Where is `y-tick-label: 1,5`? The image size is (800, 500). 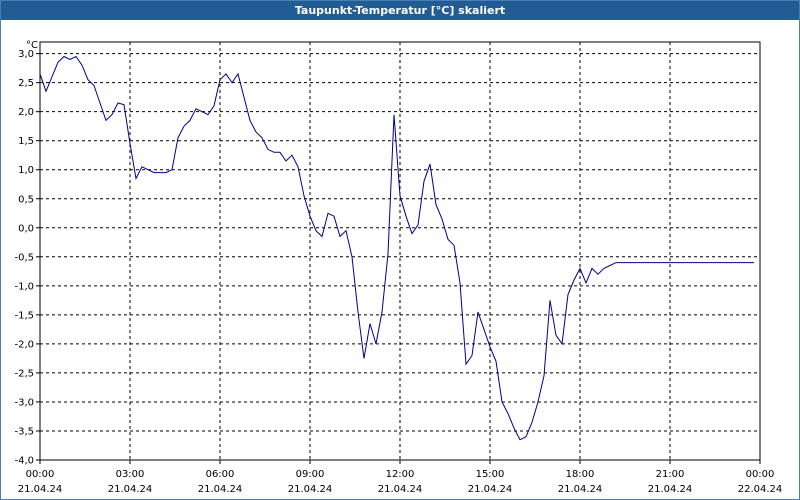 y-tick-label: 1,5 is located at coordinates (26, 141).